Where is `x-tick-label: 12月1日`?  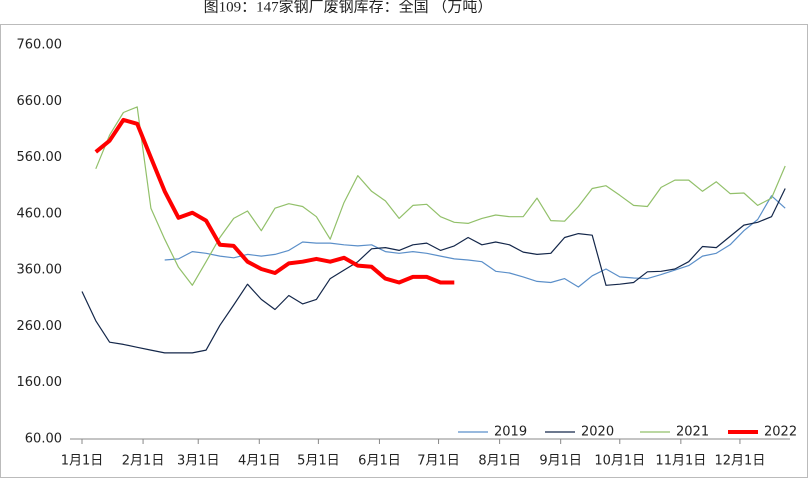
x-tick-label: 12月1日 is located at coordinates (740, 461).